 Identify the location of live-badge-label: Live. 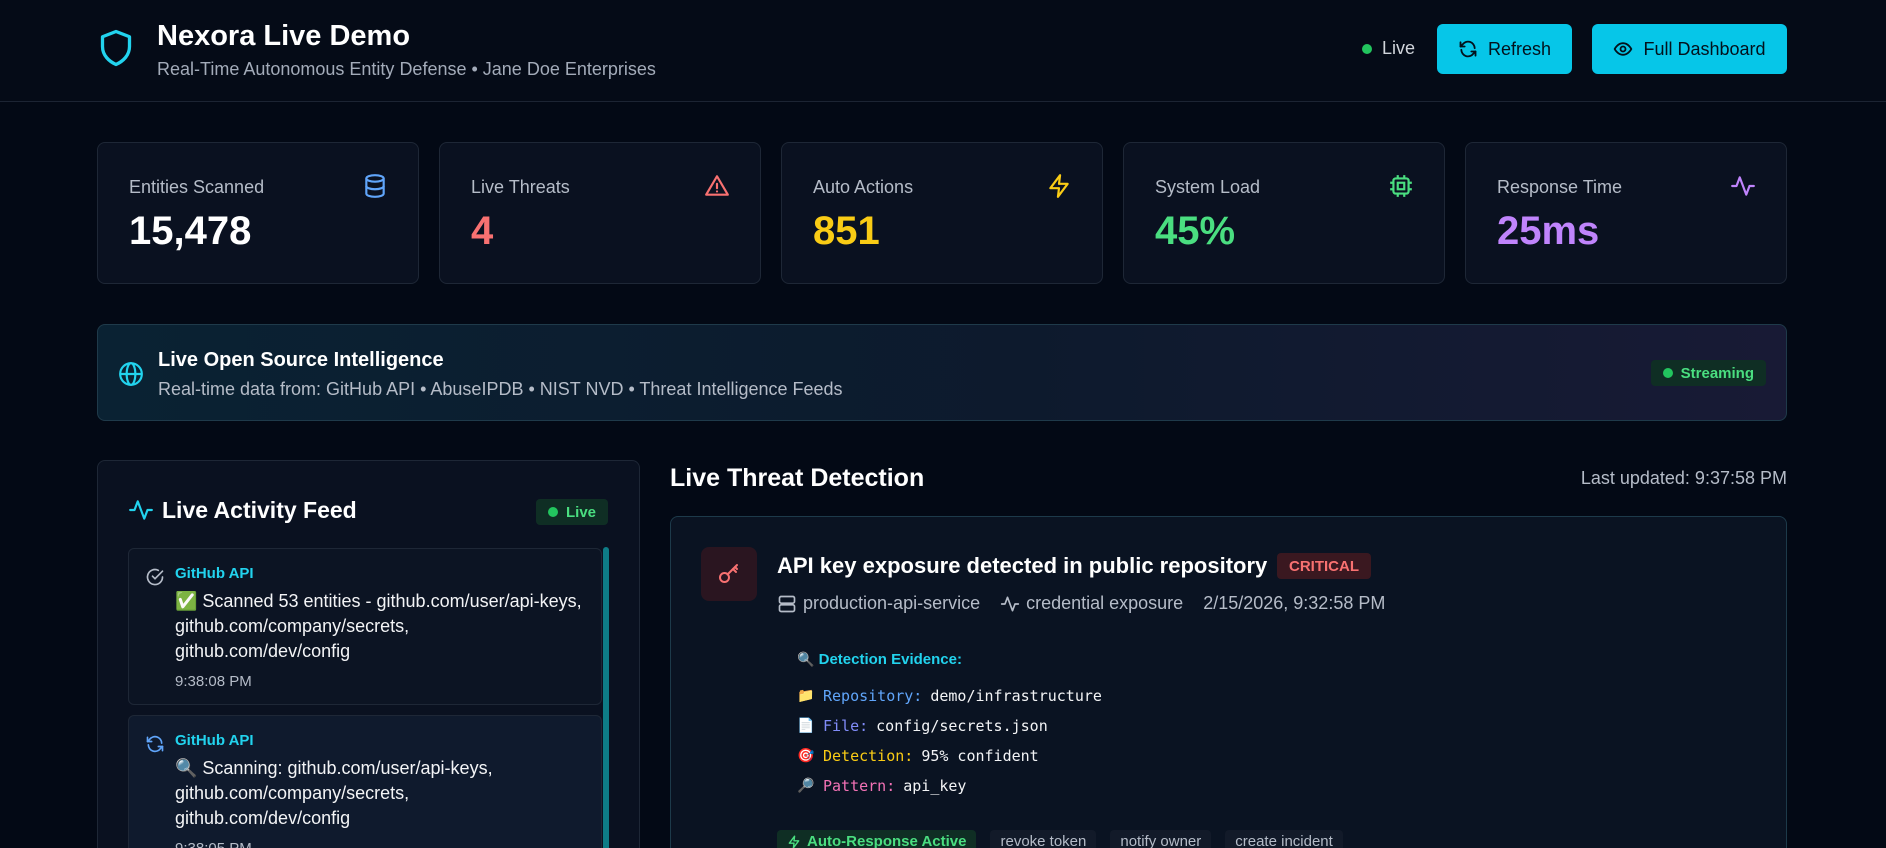
(581, 512).